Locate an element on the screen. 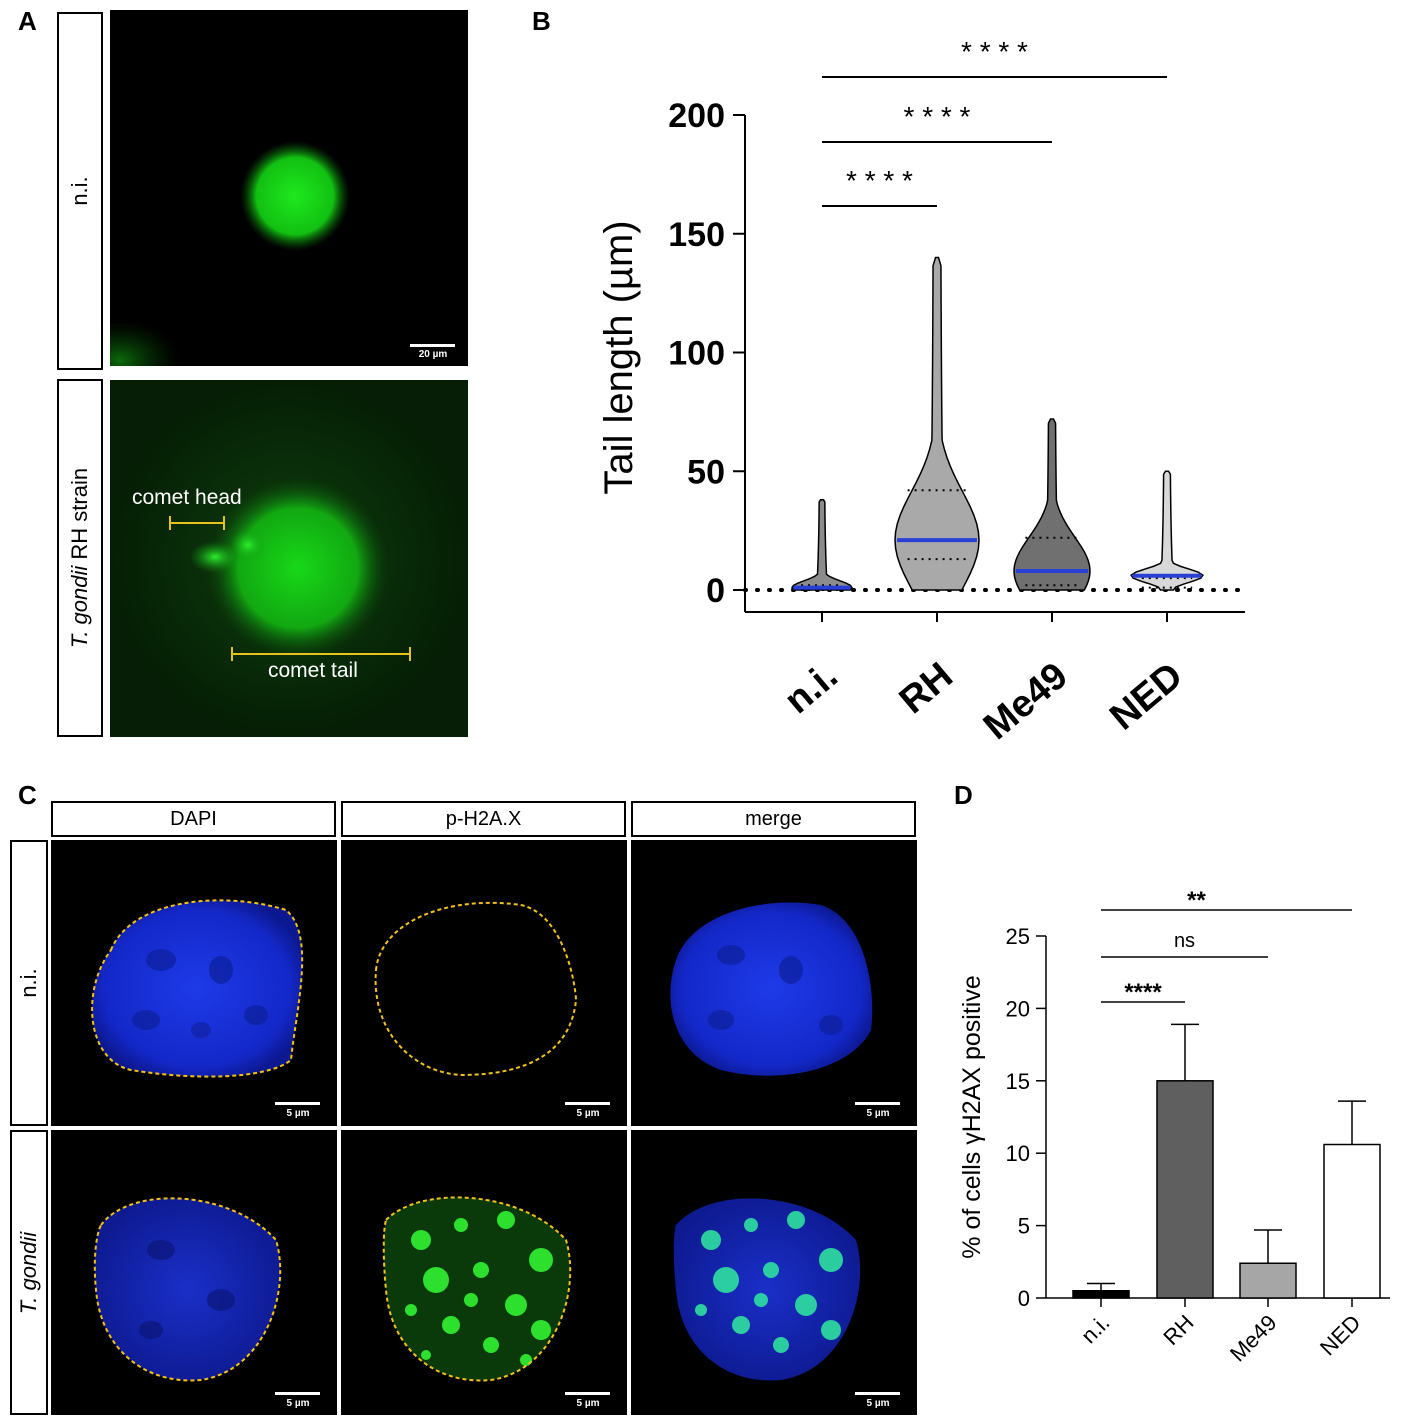 The width and height of the screenshot is (1417, 1423). row-label-strain-a: T. gondii RH strain is located at coordinates (80, 558).